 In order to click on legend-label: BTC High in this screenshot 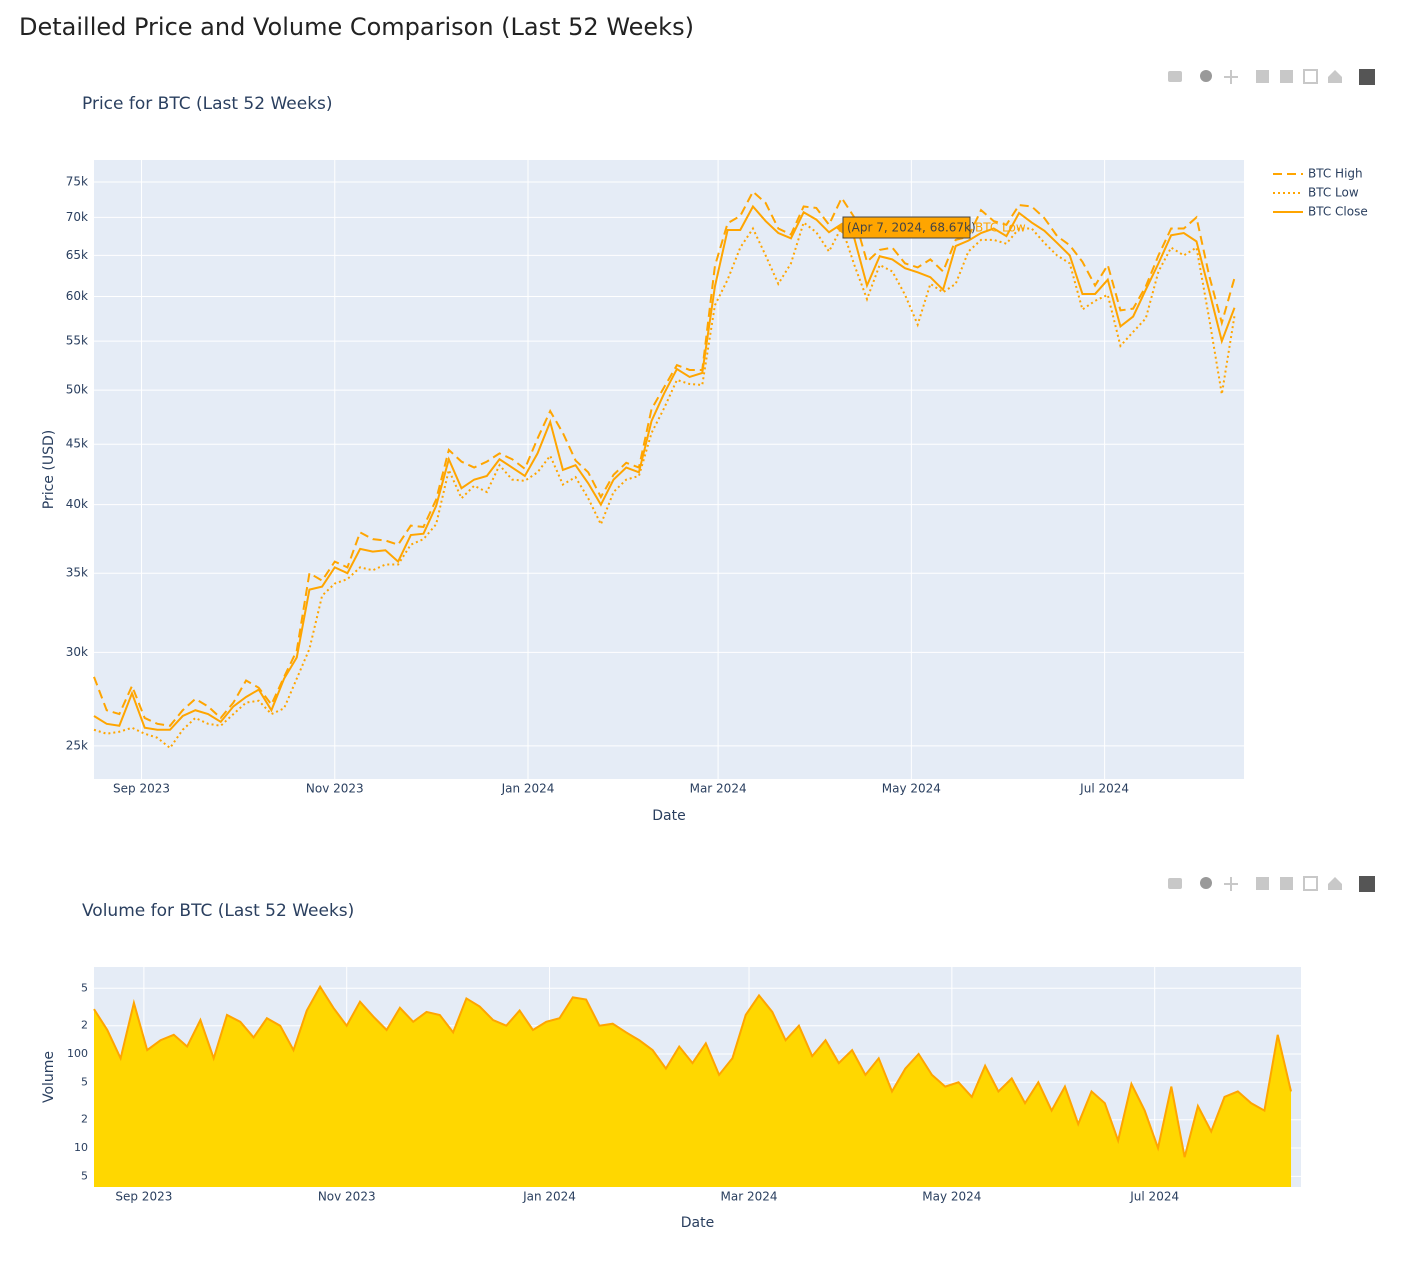, I will do `click(1335, 174)`.